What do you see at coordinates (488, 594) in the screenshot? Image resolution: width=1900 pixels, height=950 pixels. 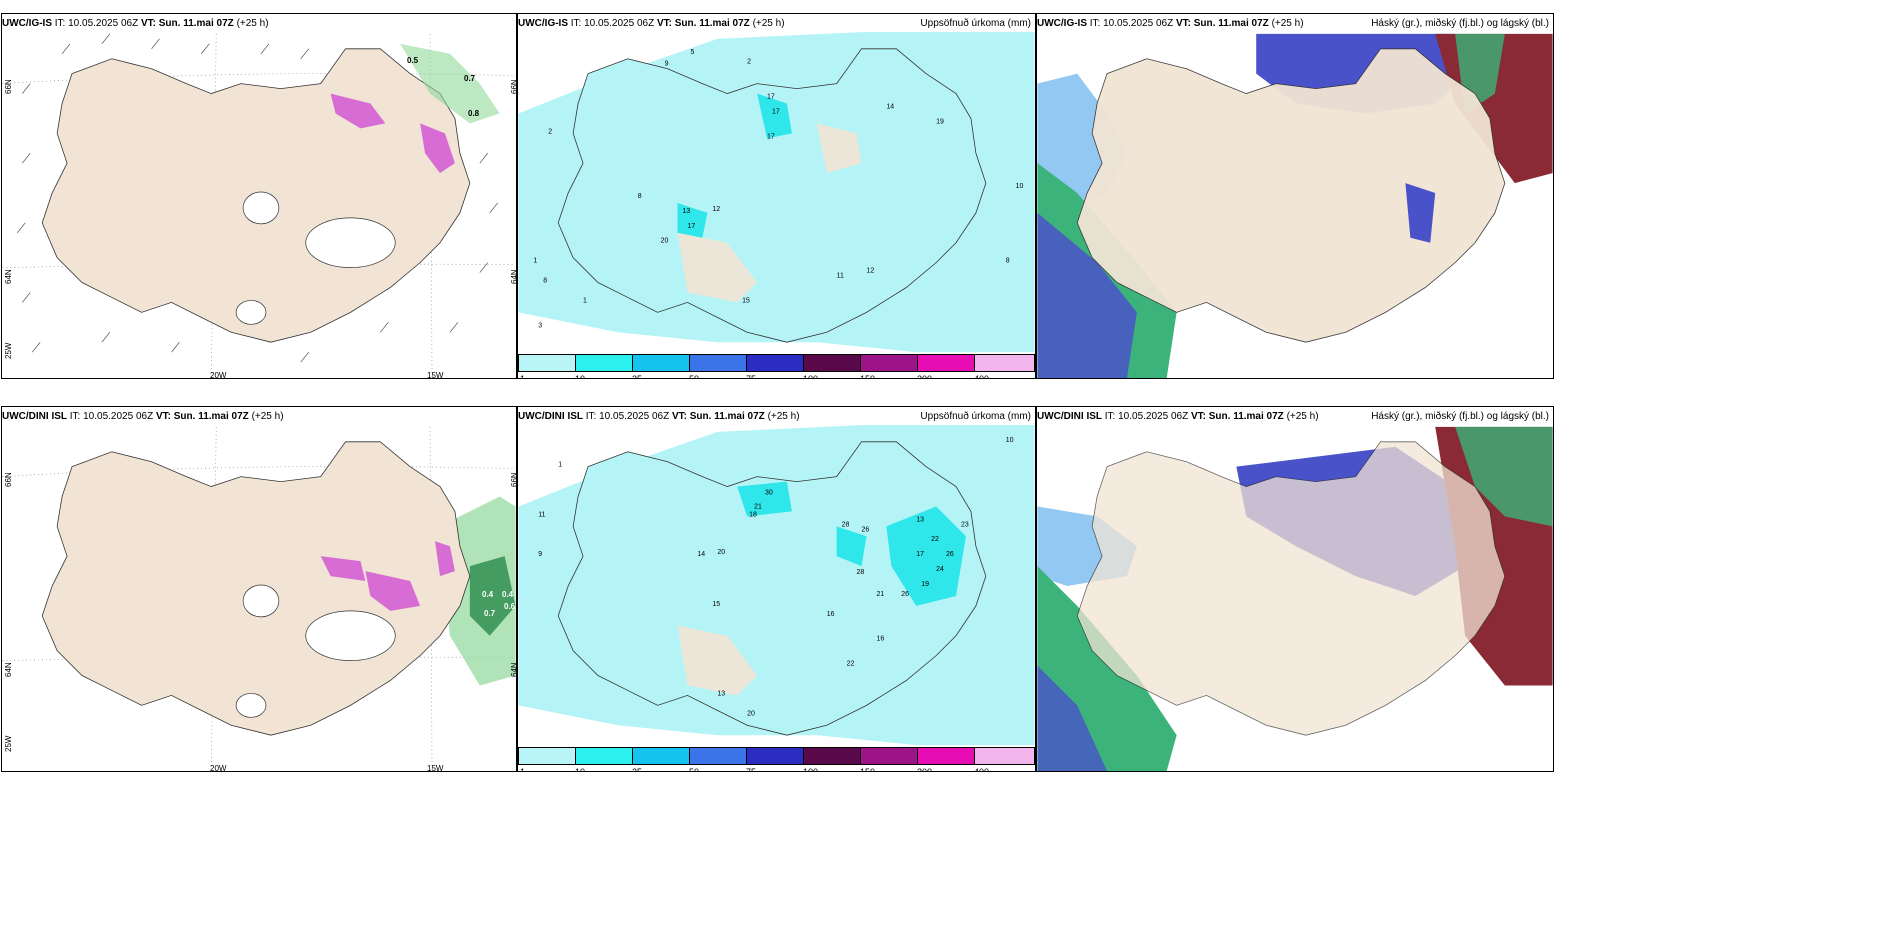 I see `label-0-4a: 0.4` at bounding box center [488, 594].